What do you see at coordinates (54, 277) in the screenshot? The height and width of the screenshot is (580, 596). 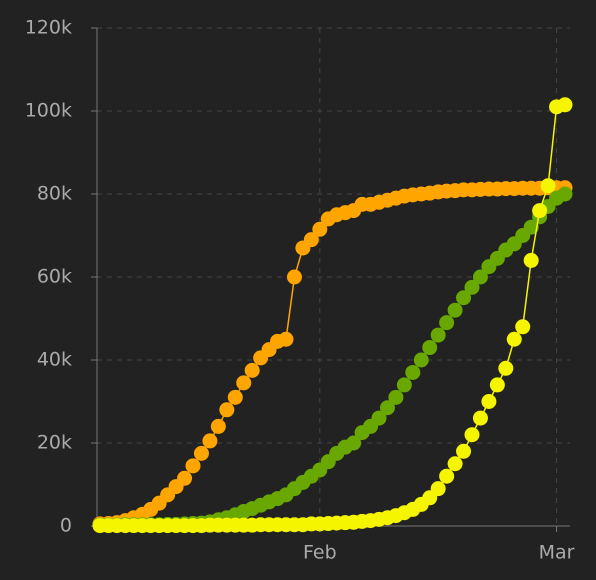 I see `y-tick-label: 60k` at bounding box center [54, 277].